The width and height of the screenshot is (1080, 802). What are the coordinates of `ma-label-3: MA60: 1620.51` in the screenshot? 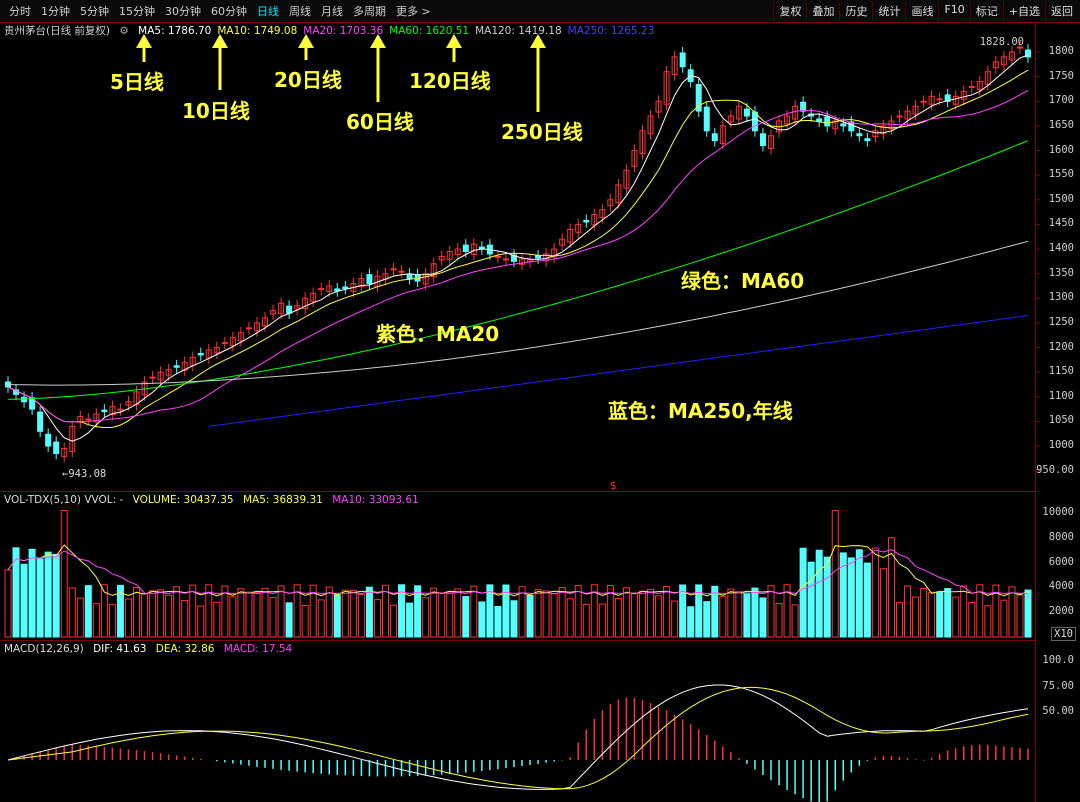 It's located at (429, 31).